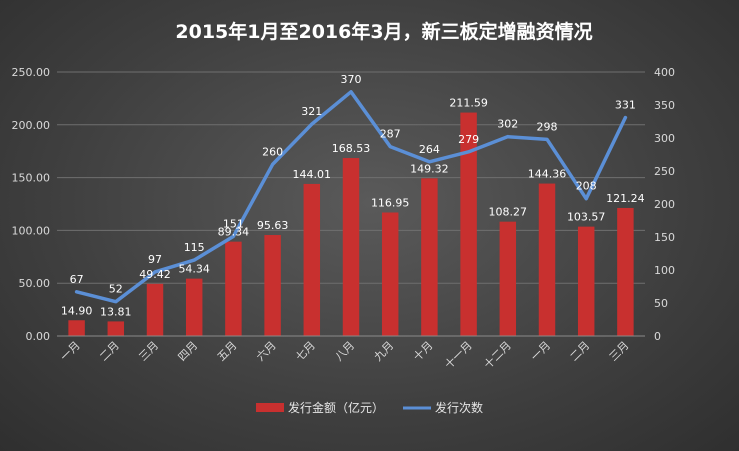  Describe the element at coordinates (429, 168) in the screenshot. I see `bar-data-label: 149.32` at that location.